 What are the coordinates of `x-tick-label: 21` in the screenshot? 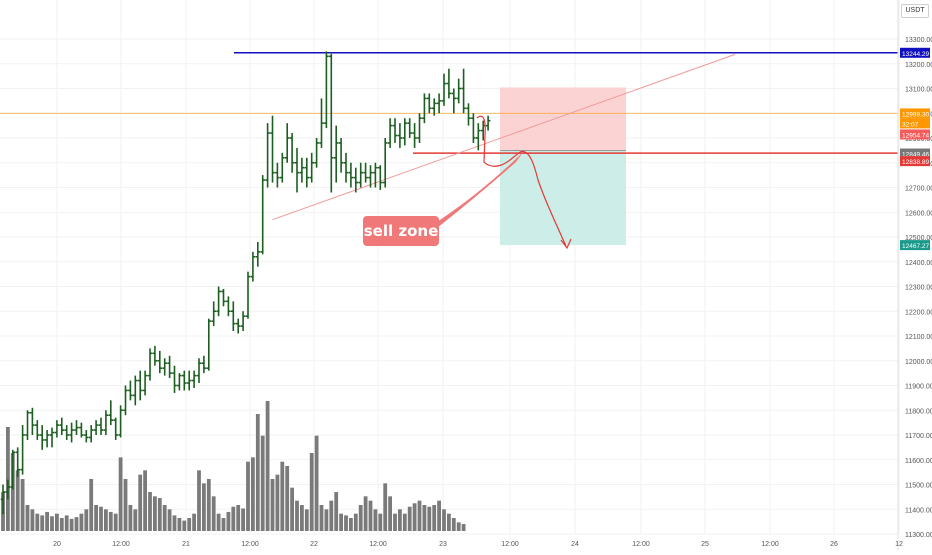 It's located at (186, 544).